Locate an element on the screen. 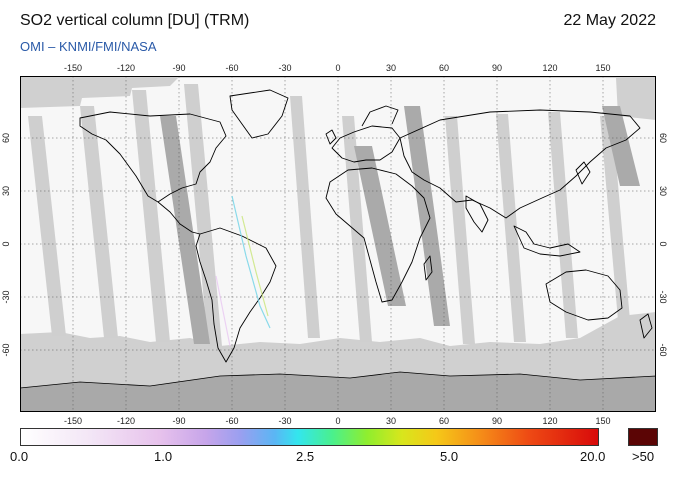  lon-tick-top: -120 is located at coordinates (126, 68).